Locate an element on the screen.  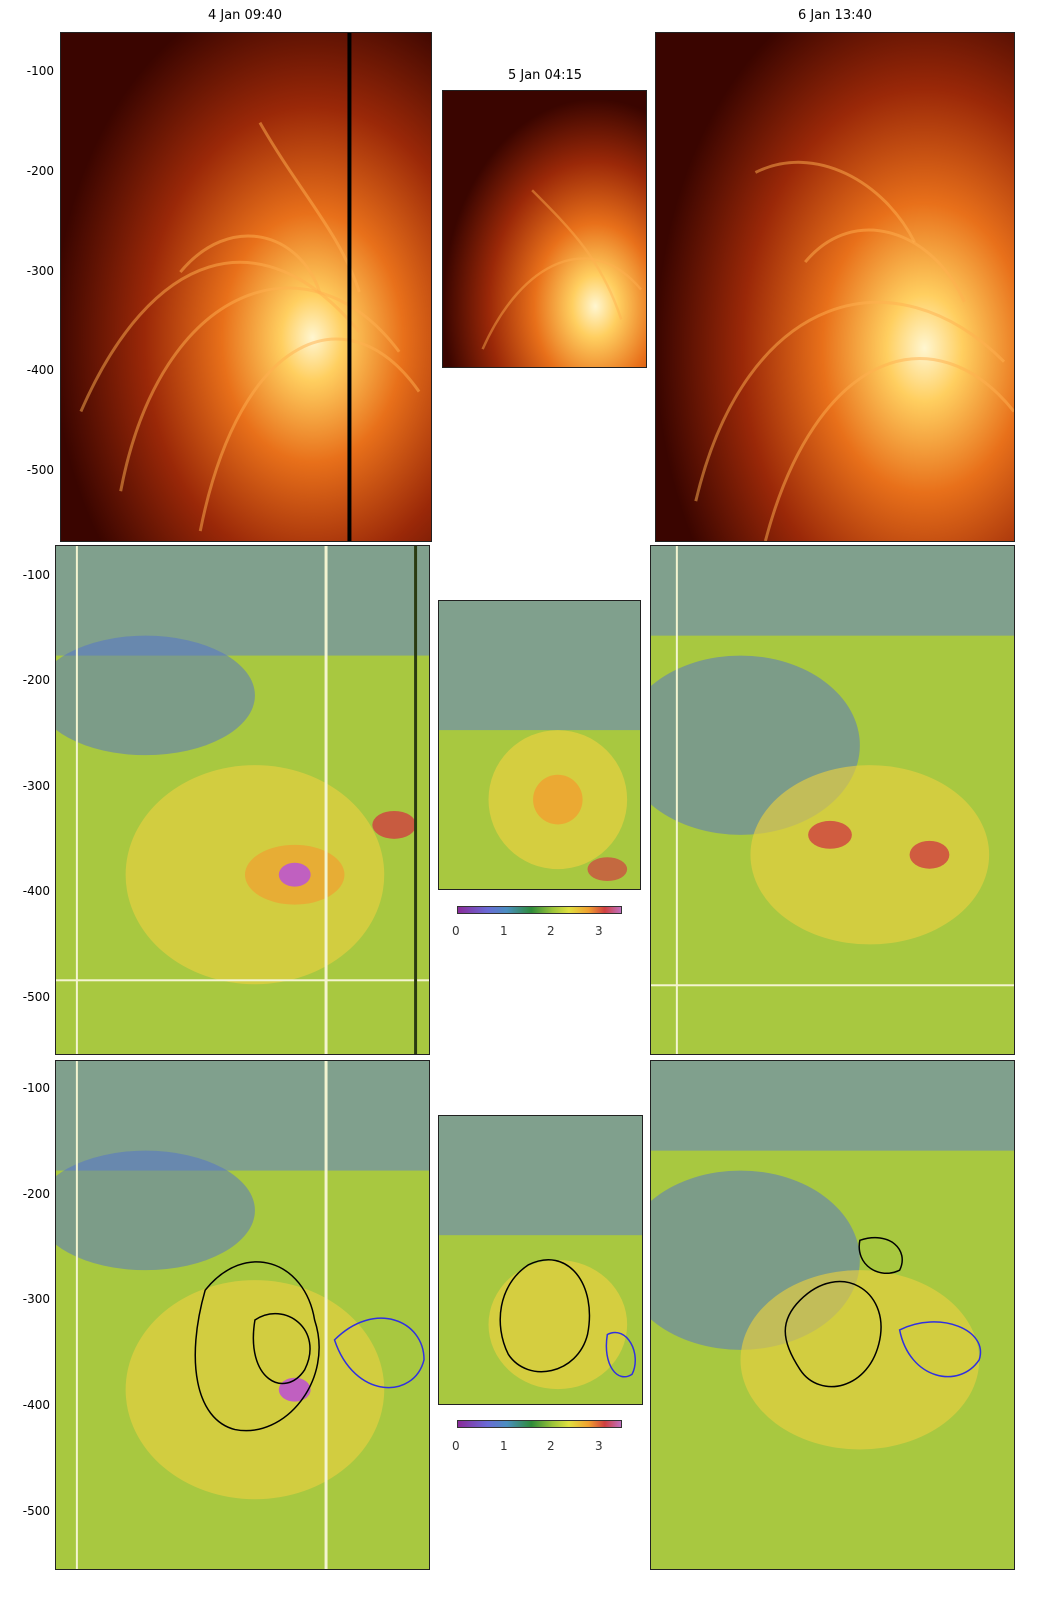
colorbar-row3 is located at coordinates (539, 1424).